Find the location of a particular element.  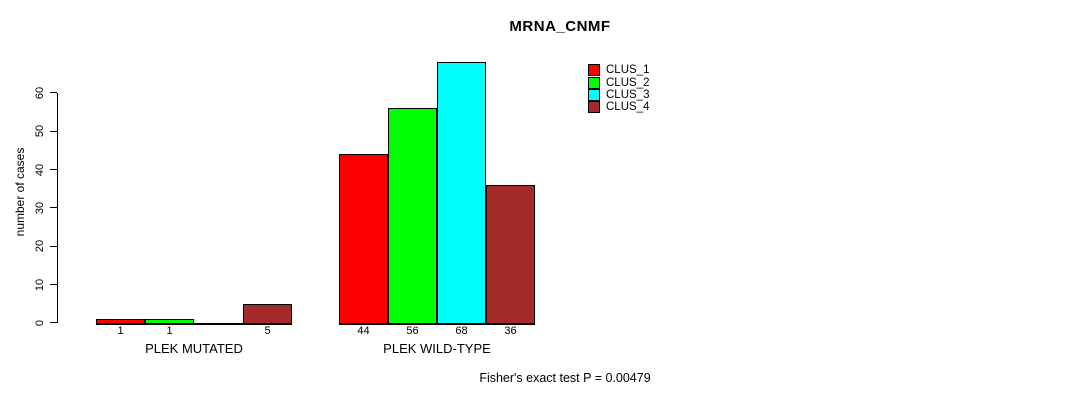

legend: CLUS_1 CLUS_2 CLUS_3 CLUS_4 is located at coordinates (618, 89).